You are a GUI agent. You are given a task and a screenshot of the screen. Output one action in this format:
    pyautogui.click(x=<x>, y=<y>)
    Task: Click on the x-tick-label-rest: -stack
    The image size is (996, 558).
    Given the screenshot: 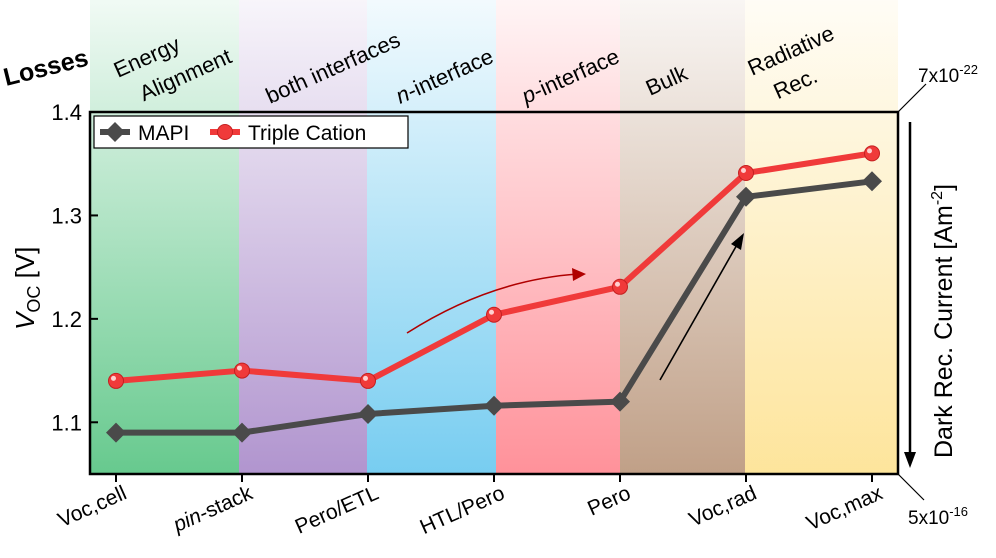 What is the action you would take?
    pyautogui.click(x=226, y=503)
    